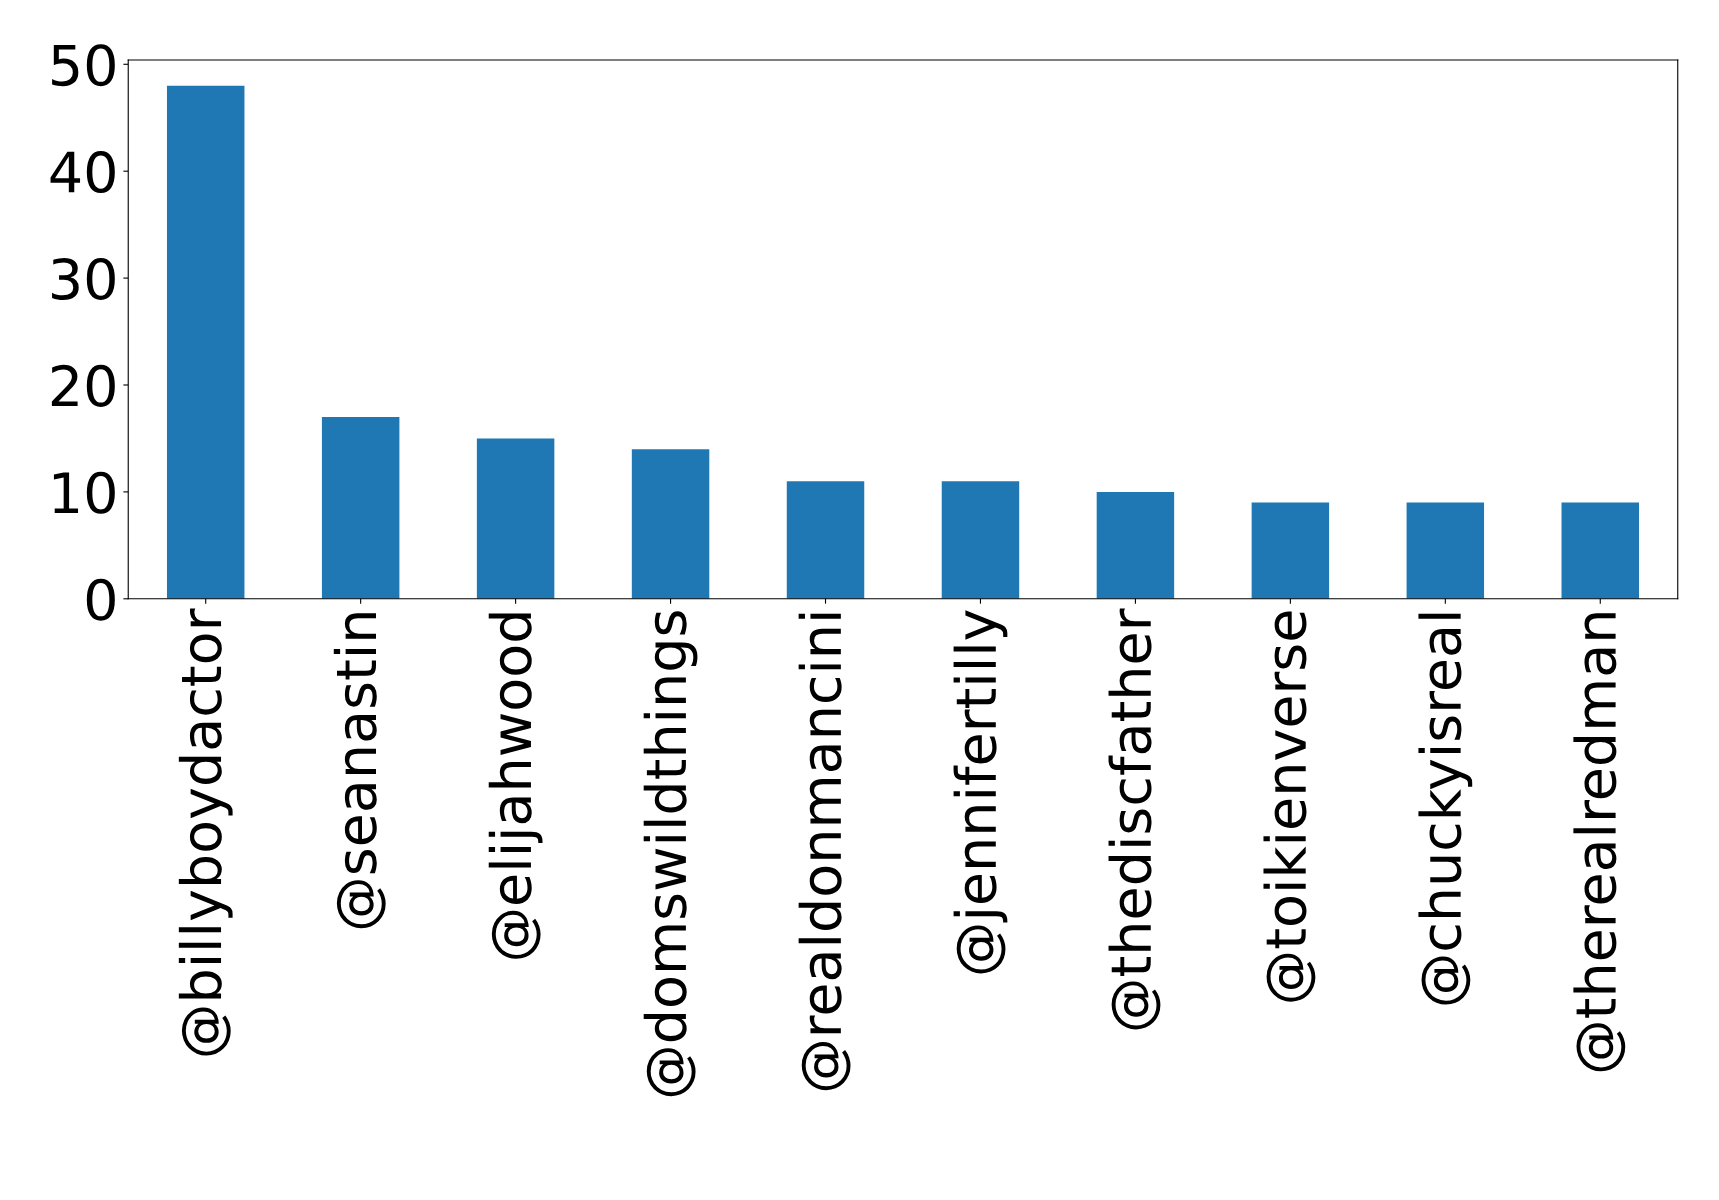  Describe the element at coordinates (1134, 819) in the screenshot. I see `x-tick-label: @thediscfather` at that location.